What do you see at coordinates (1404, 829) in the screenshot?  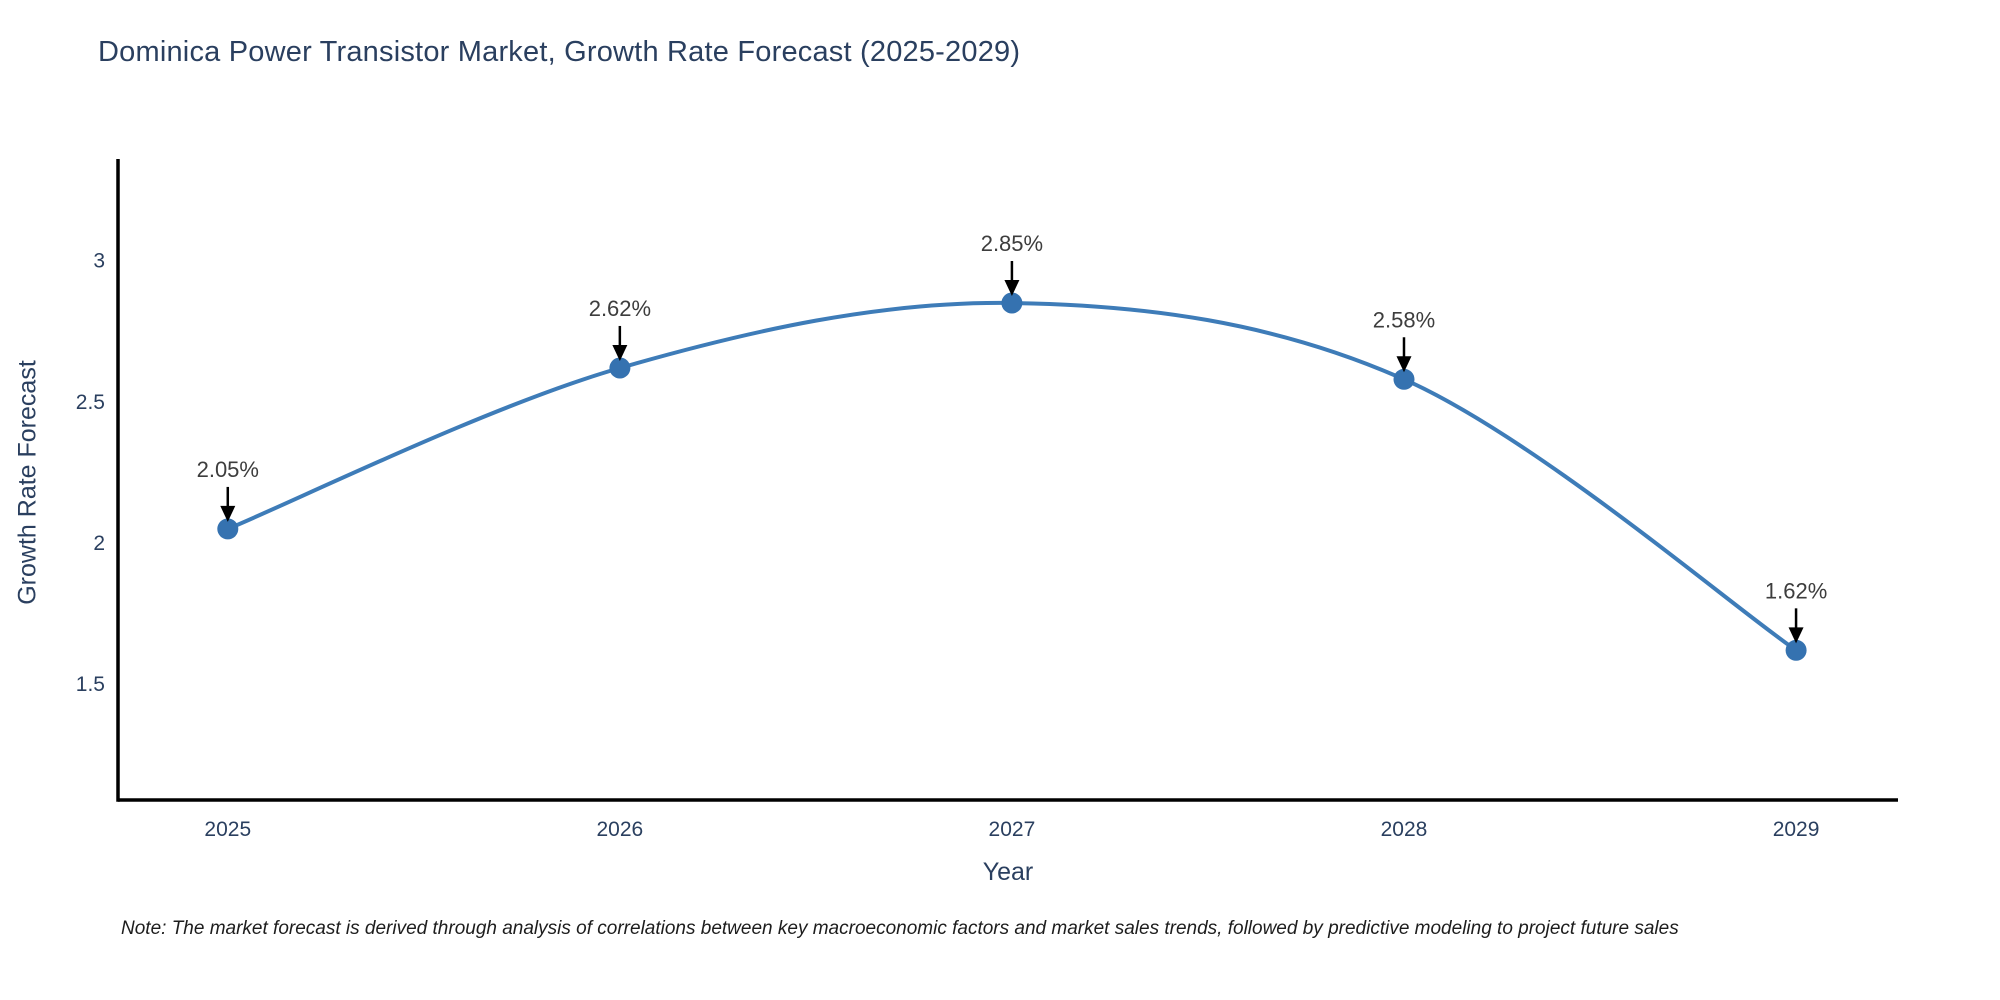 I see `x-tick-label: 2028` at bounding box center [1404, 829].